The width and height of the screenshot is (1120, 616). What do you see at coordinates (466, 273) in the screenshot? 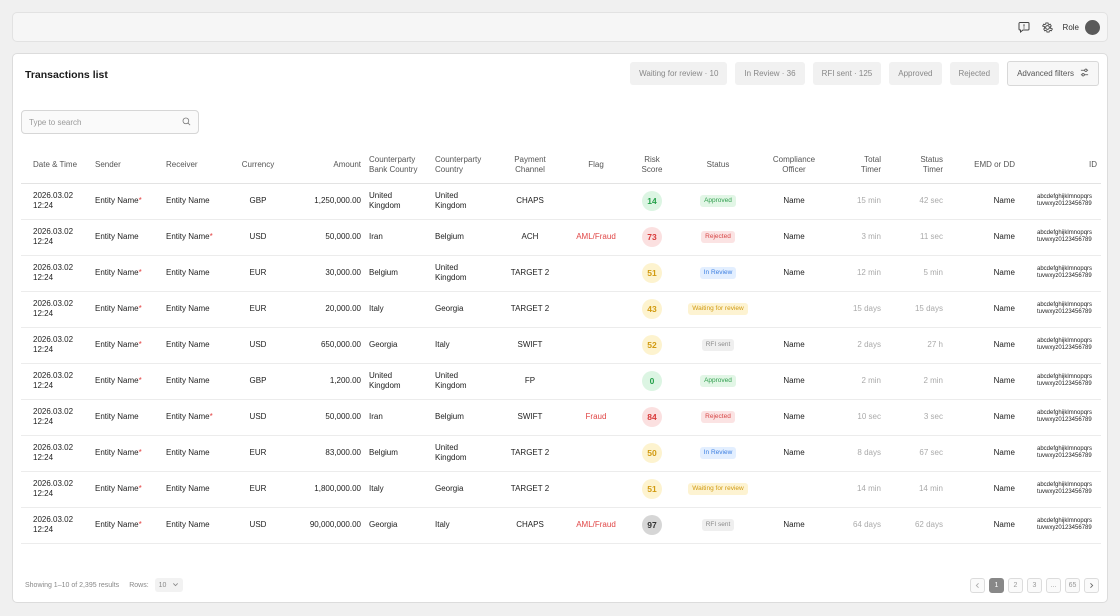
I see `cell-country: United Kingdom` at bounding box center [466, 273].